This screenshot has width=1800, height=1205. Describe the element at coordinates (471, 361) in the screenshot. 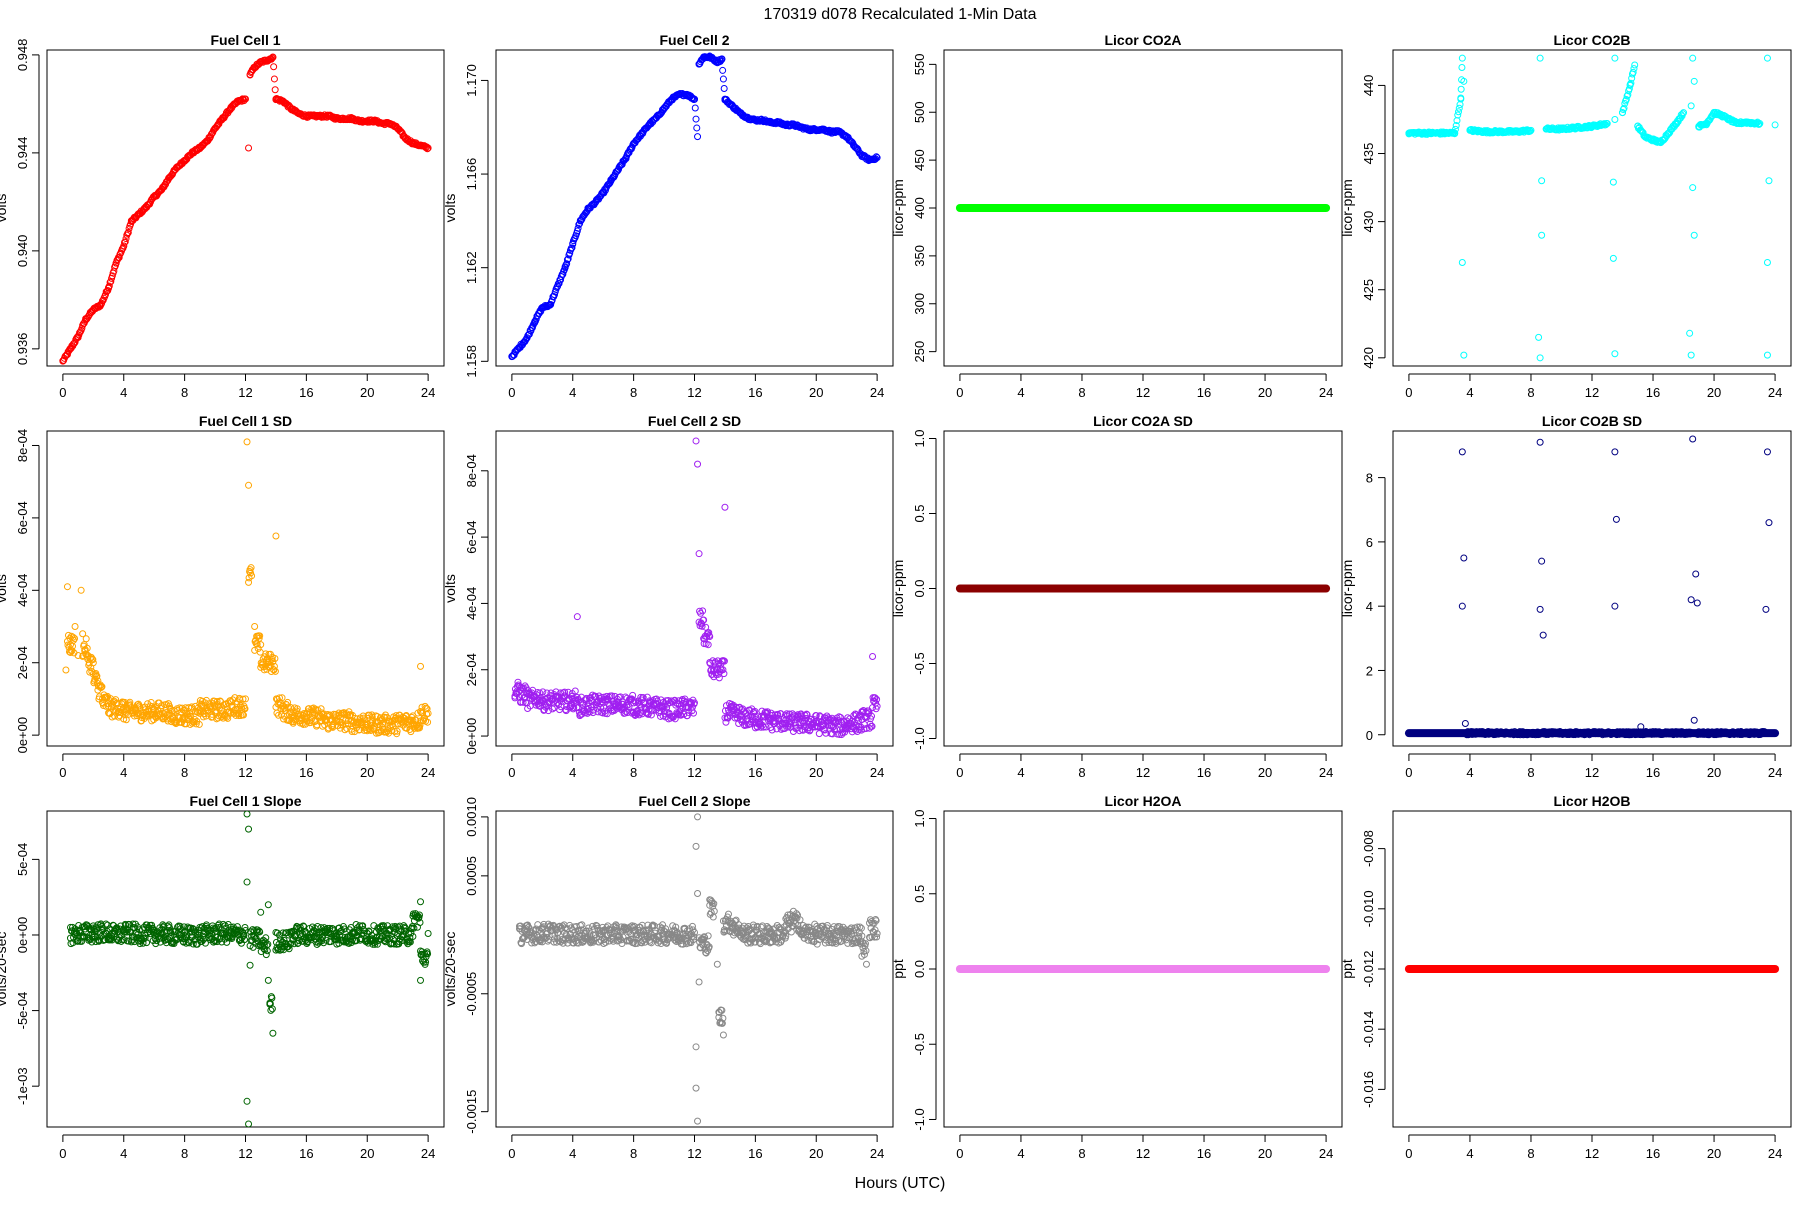

I see `y-tick-label: 1.158` at that location.